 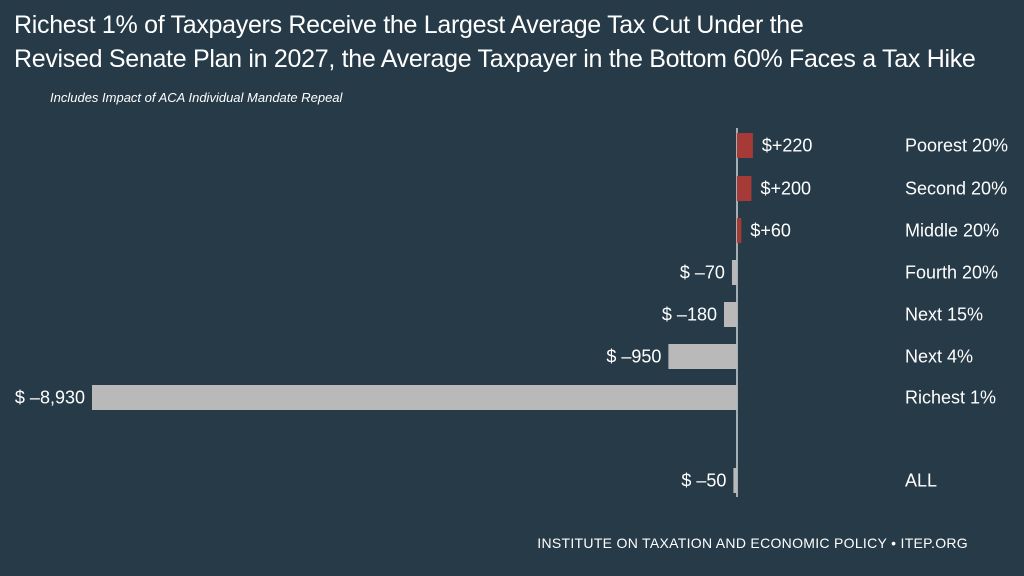 I want to click on value-label-middle-20: $+60, so click(x=770, y=231).